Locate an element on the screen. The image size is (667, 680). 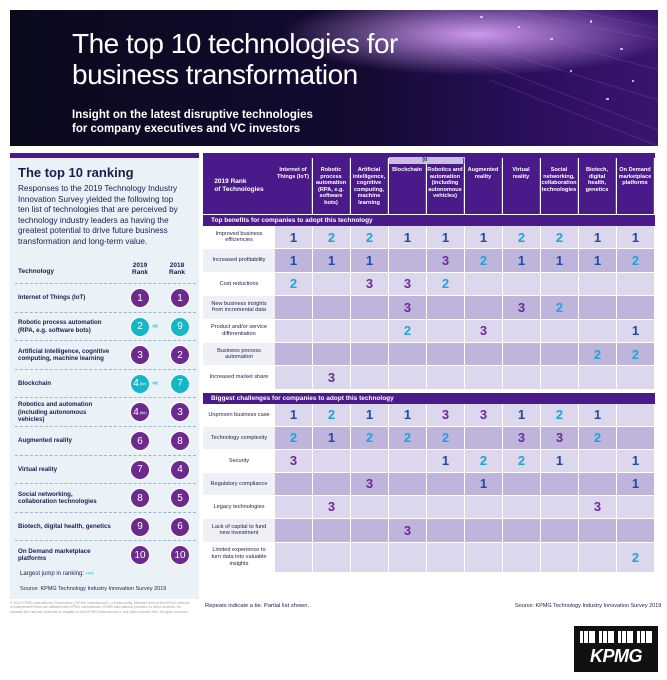
column-header-line: networking, is located at coordinates (559, 176).